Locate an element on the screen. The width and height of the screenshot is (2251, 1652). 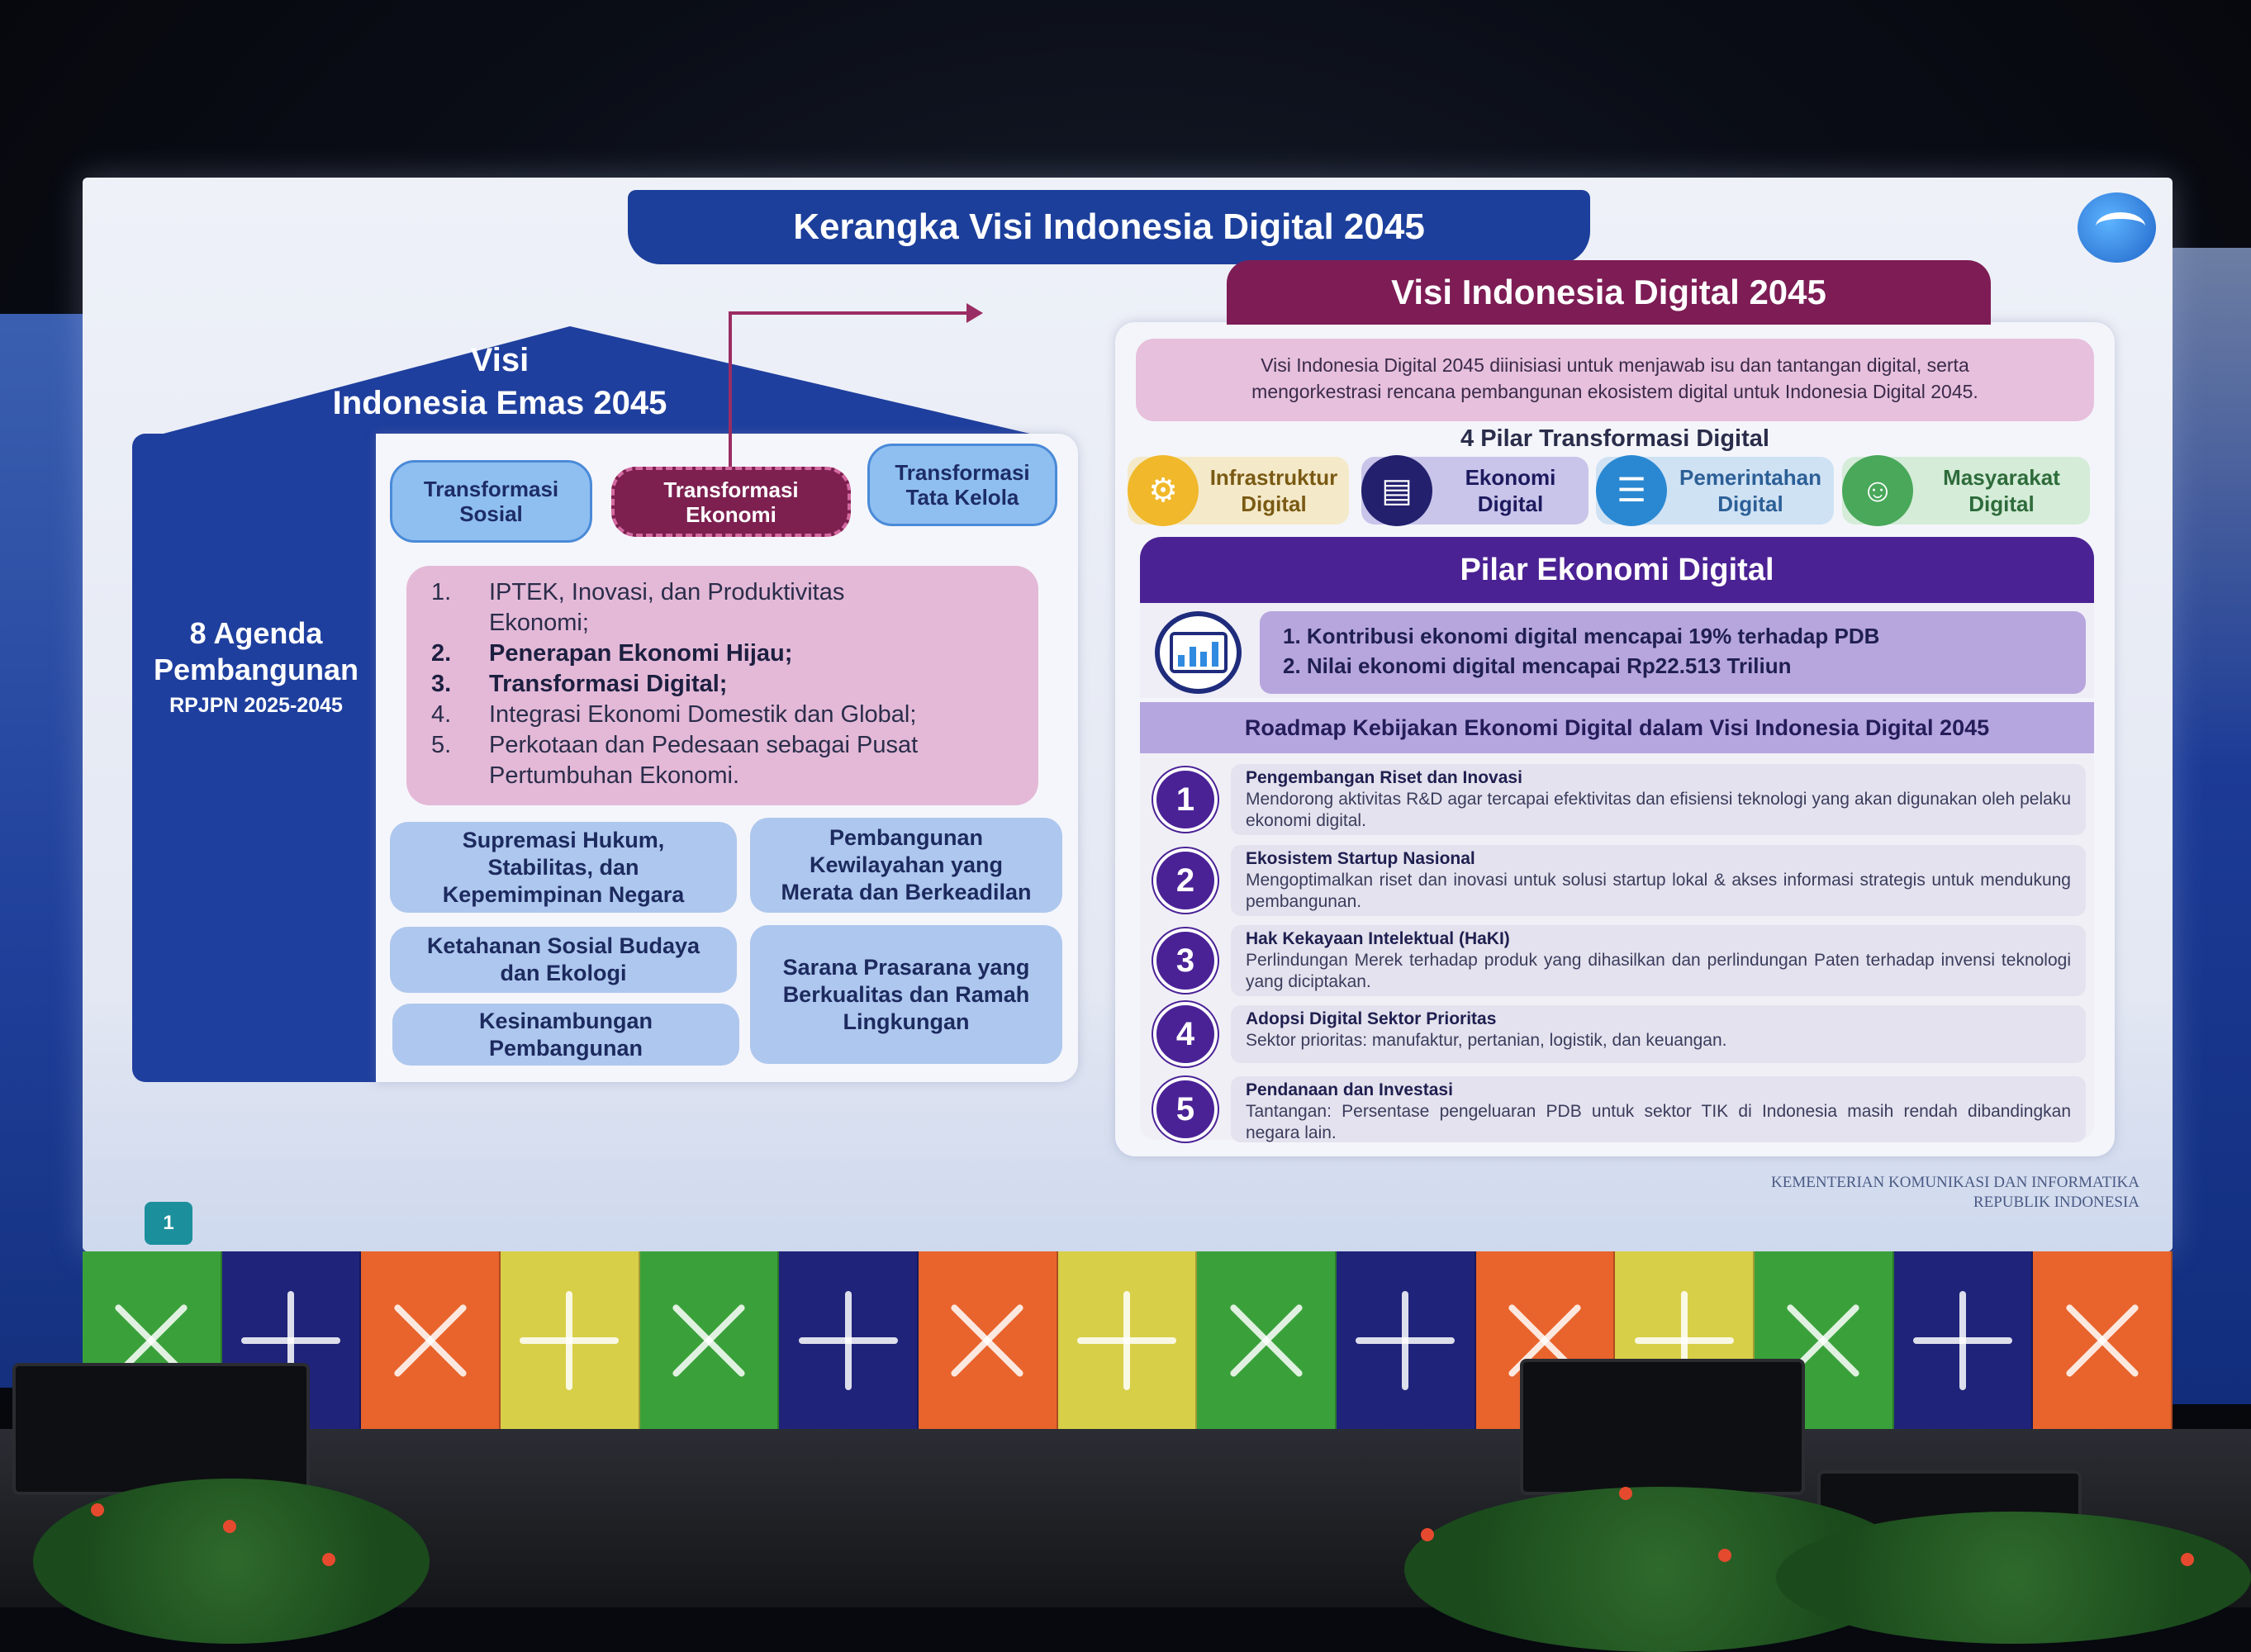
roadmap-number: 3 is located at coordinates (1185, 960).